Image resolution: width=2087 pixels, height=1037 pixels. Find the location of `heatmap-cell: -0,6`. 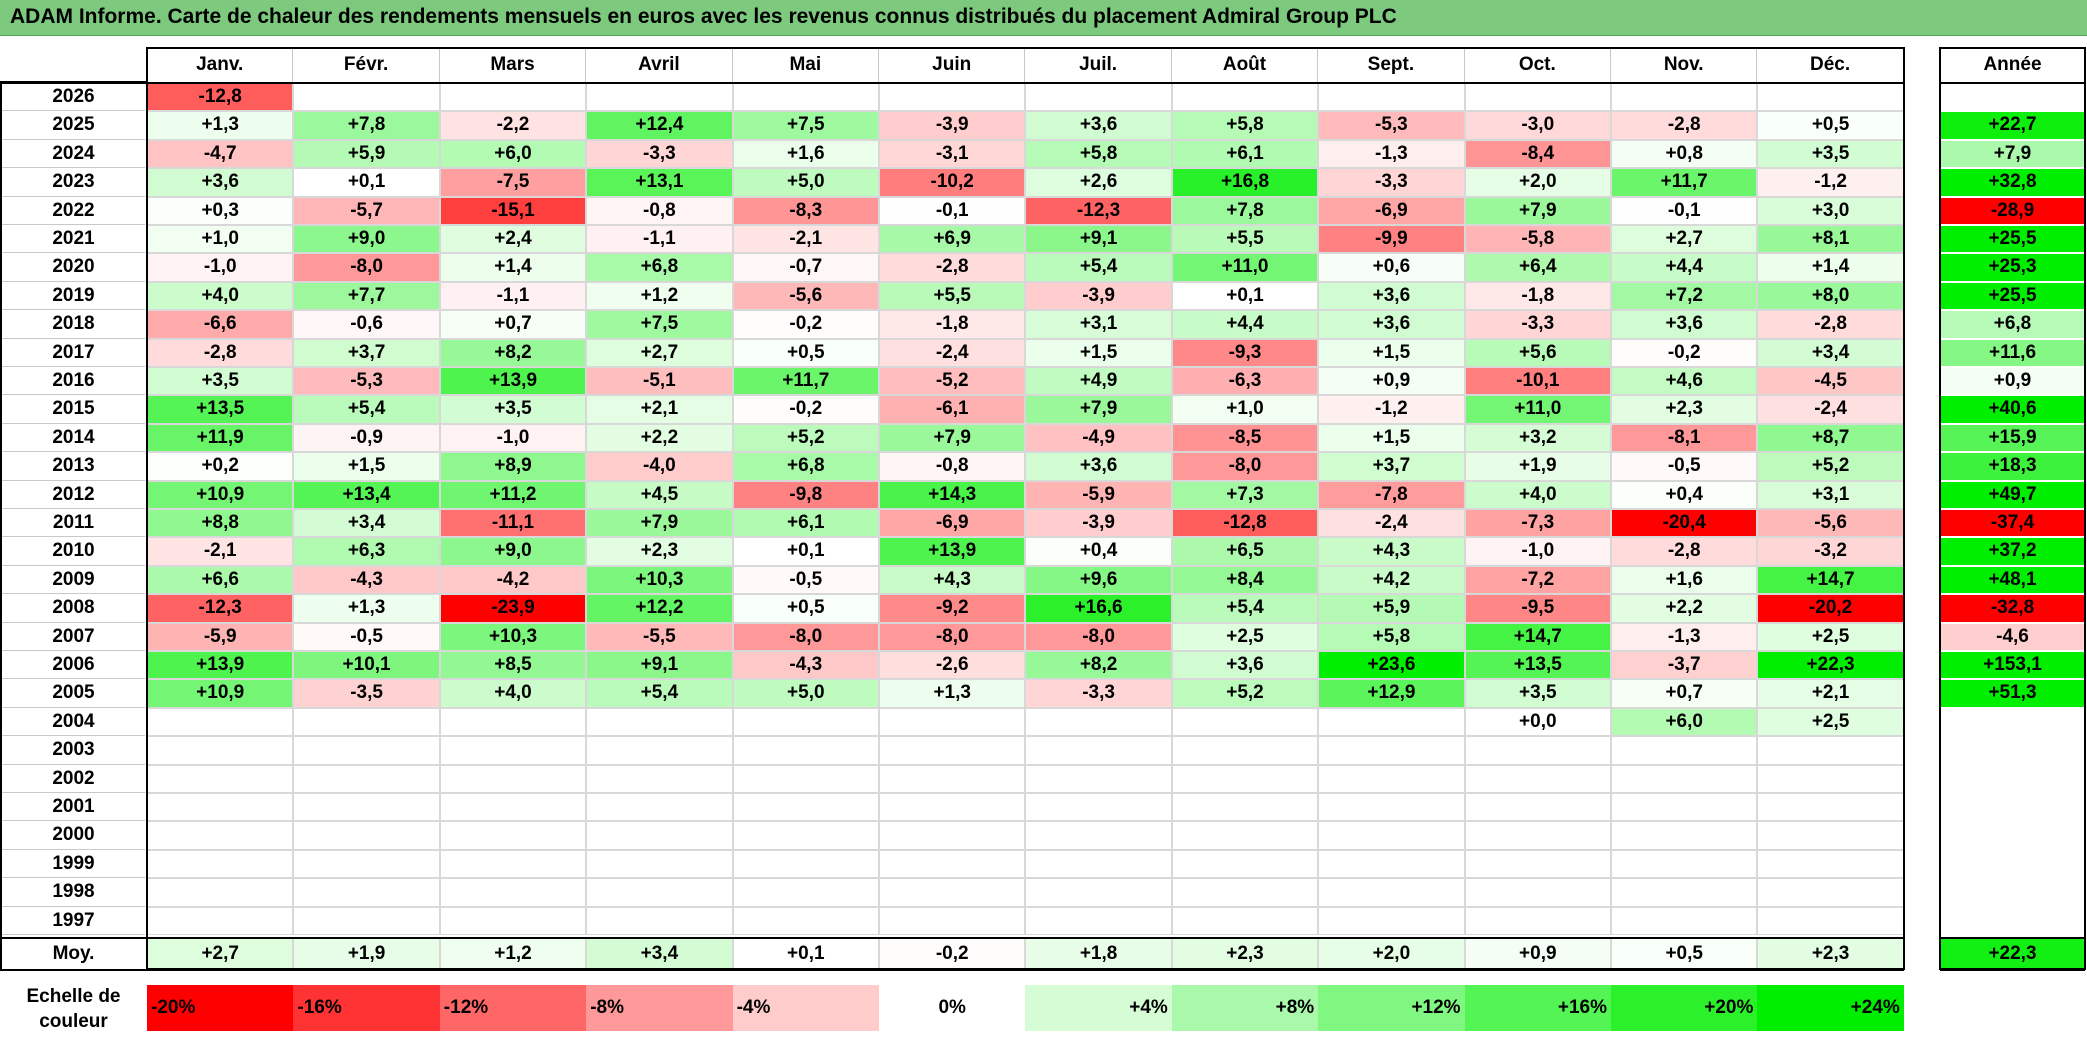

heatmap-cell: -0,6 is located at coordinates (366, 324).